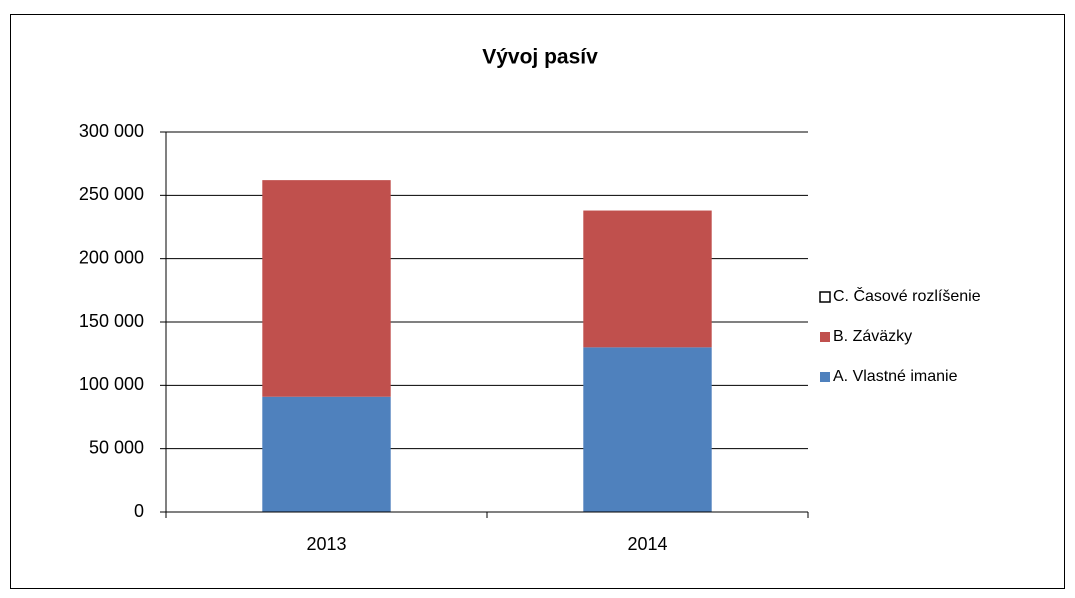  What do you see at coordinates (111, 321) in the screenshot?
I see `y-tick-label: 150 000` at bounding box center [111, 321].